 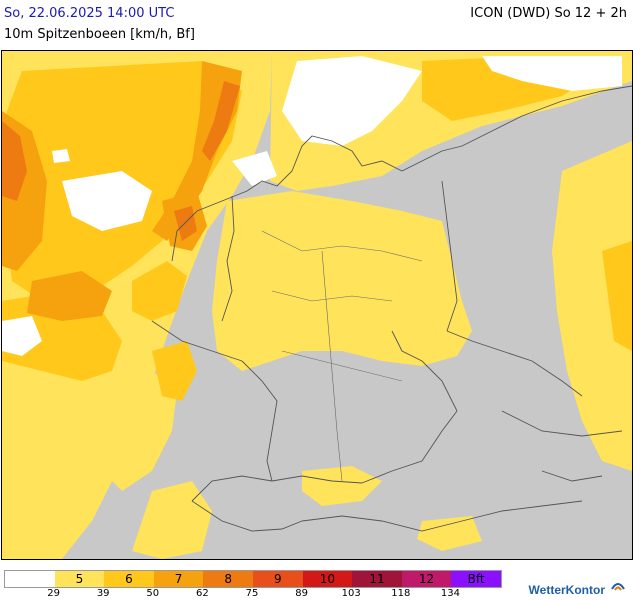 I want to click on border-nl-de, so click(x=228, y=258).